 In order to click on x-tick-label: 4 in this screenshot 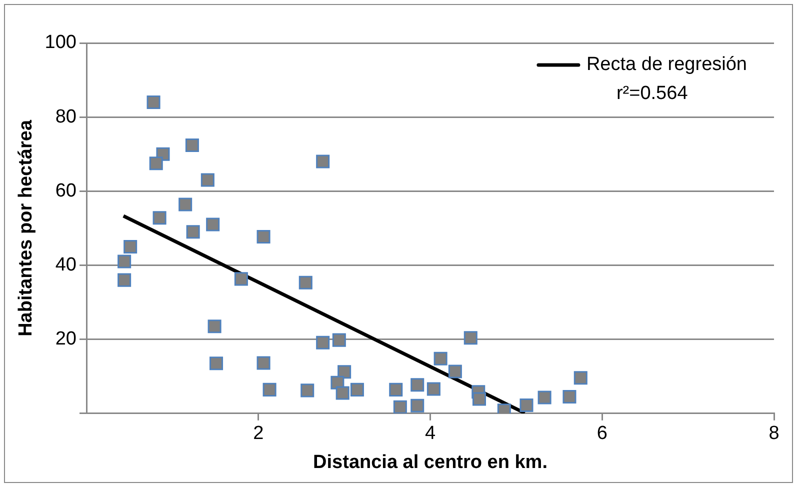, I will do `click(430, 433)`.